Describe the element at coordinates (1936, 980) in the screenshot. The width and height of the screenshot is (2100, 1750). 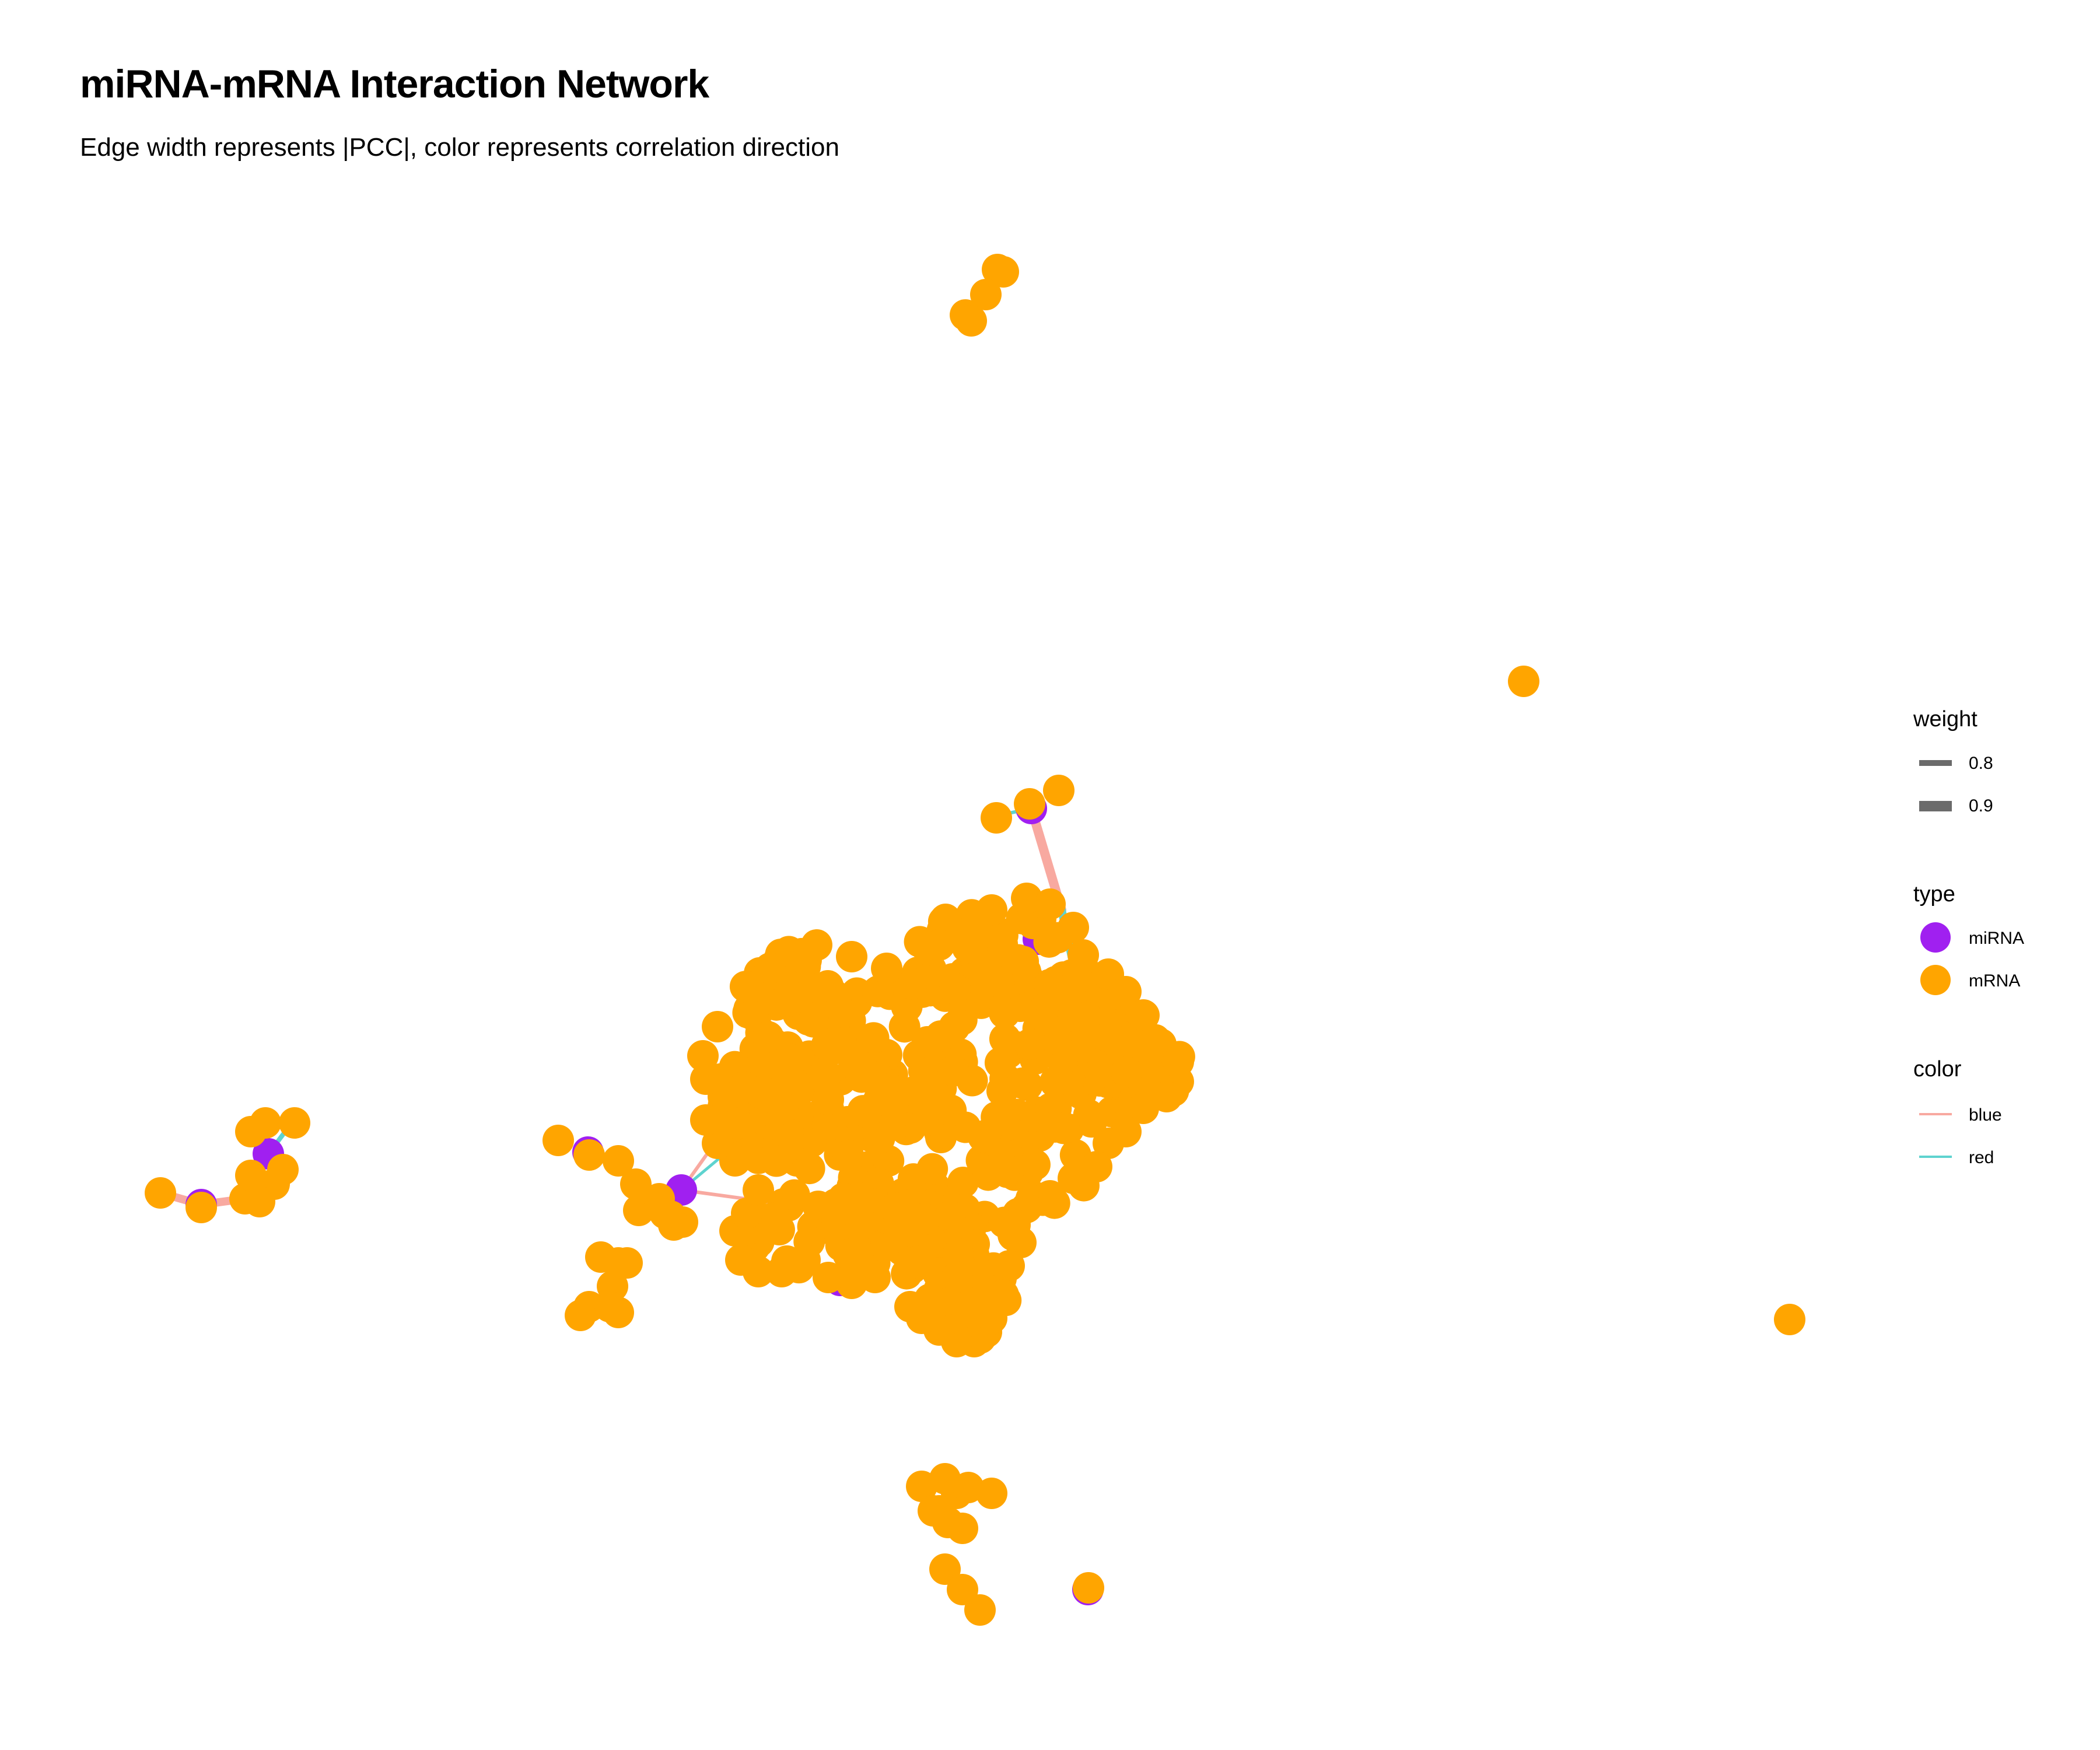
I see `legend-type-key-mrna` at that location.